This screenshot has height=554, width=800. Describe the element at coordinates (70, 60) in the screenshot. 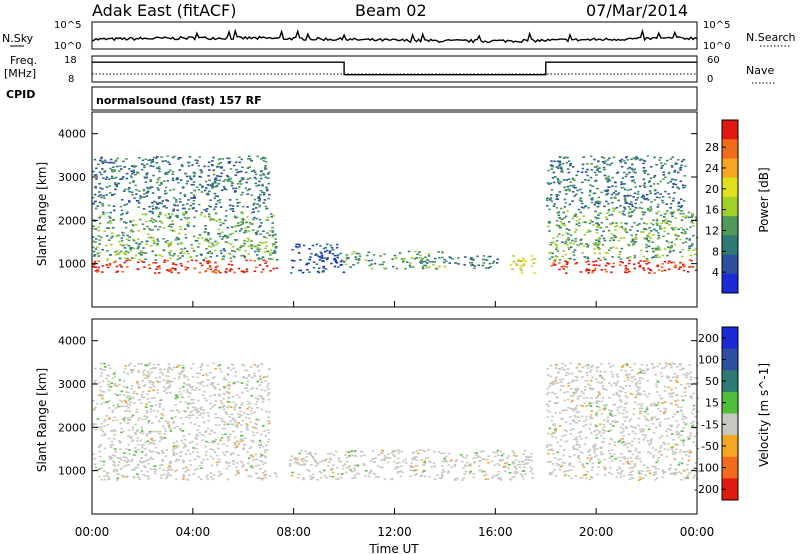

I see `freq-tick-18: 18` at that location.